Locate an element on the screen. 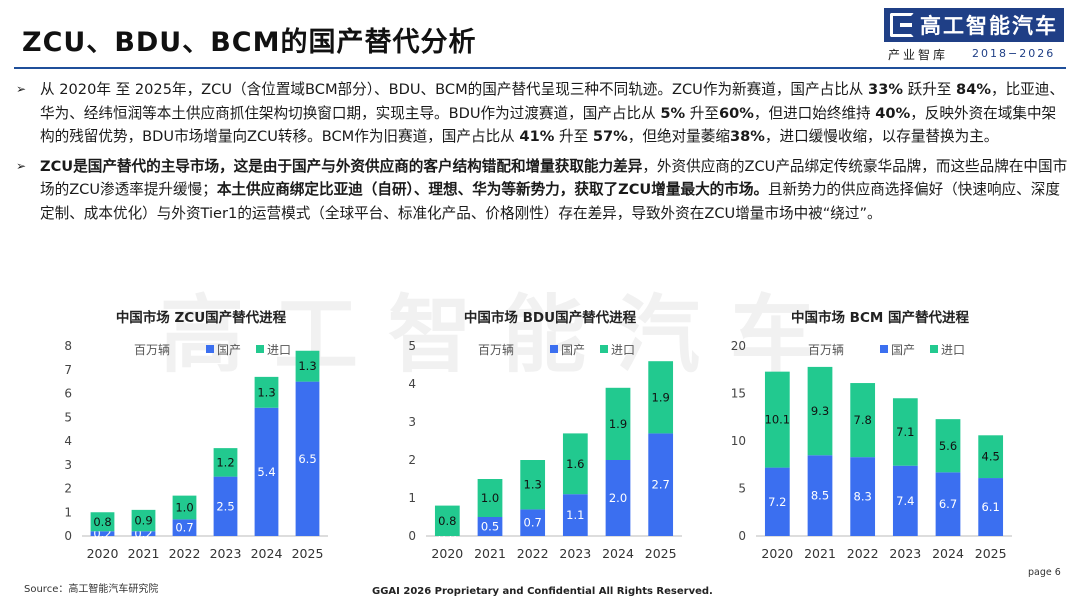  data-label: 0.9 is located at coordinates (143, 521).